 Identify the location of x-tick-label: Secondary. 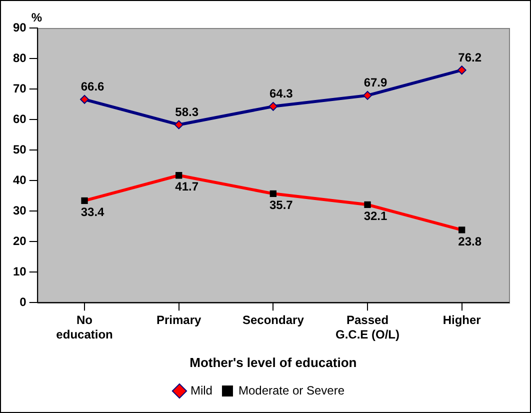
(273, 320).